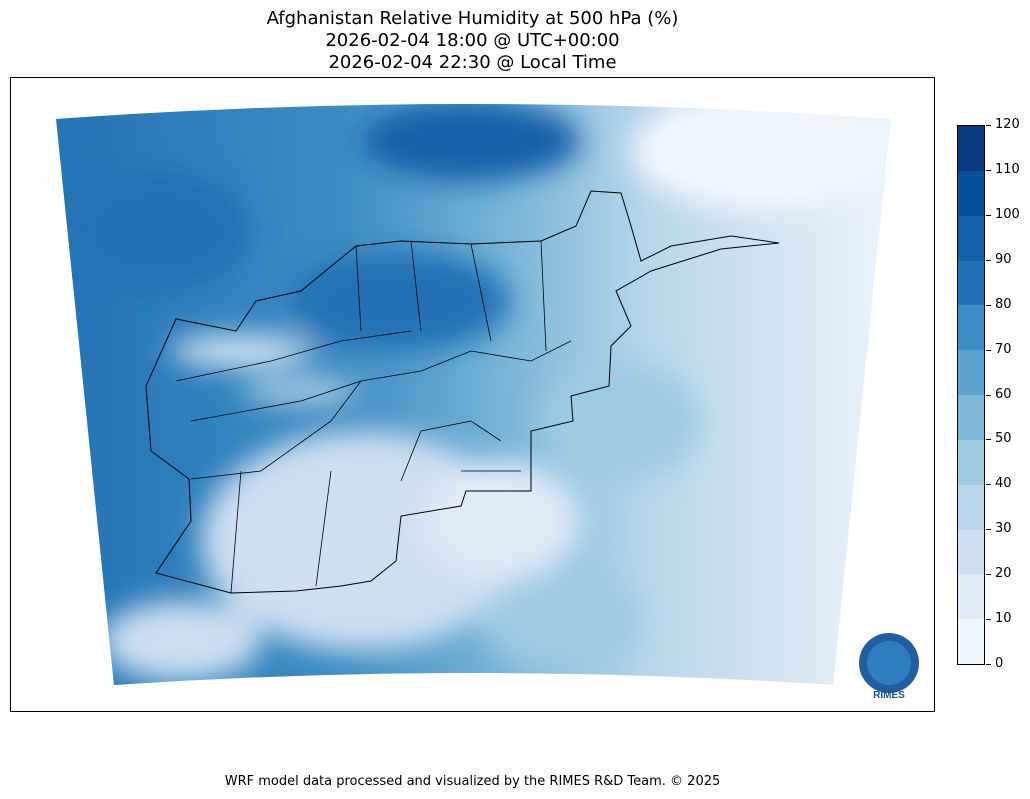 This screenshot has height=799, width=1030. Describe the element at coordinates (1007, 169) in the screenshot. I see `colorbar-tick-label: 110` at that location.